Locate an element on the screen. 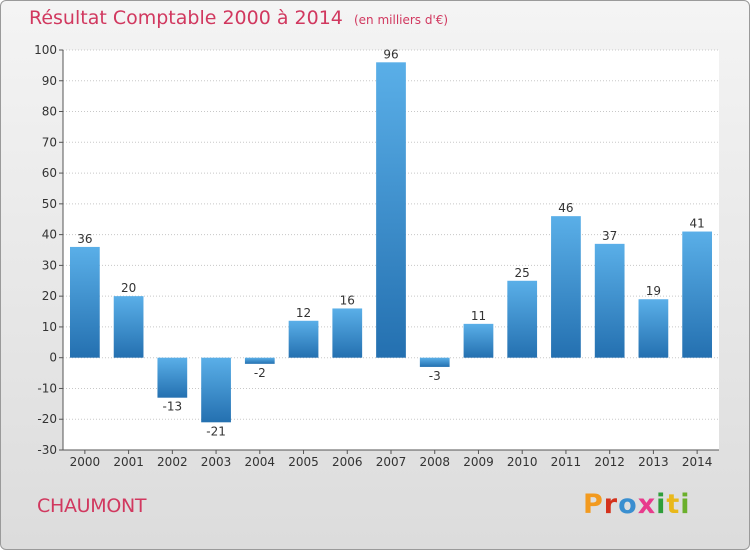  x-tick-label: 2010 is located at coordinates (522, 462).